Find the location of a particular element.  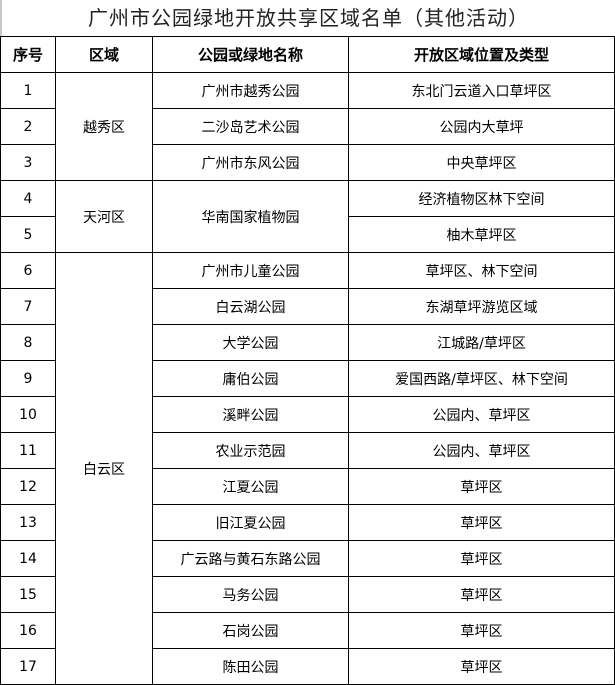

row-number: 13 is located at coordinates (28, 522).